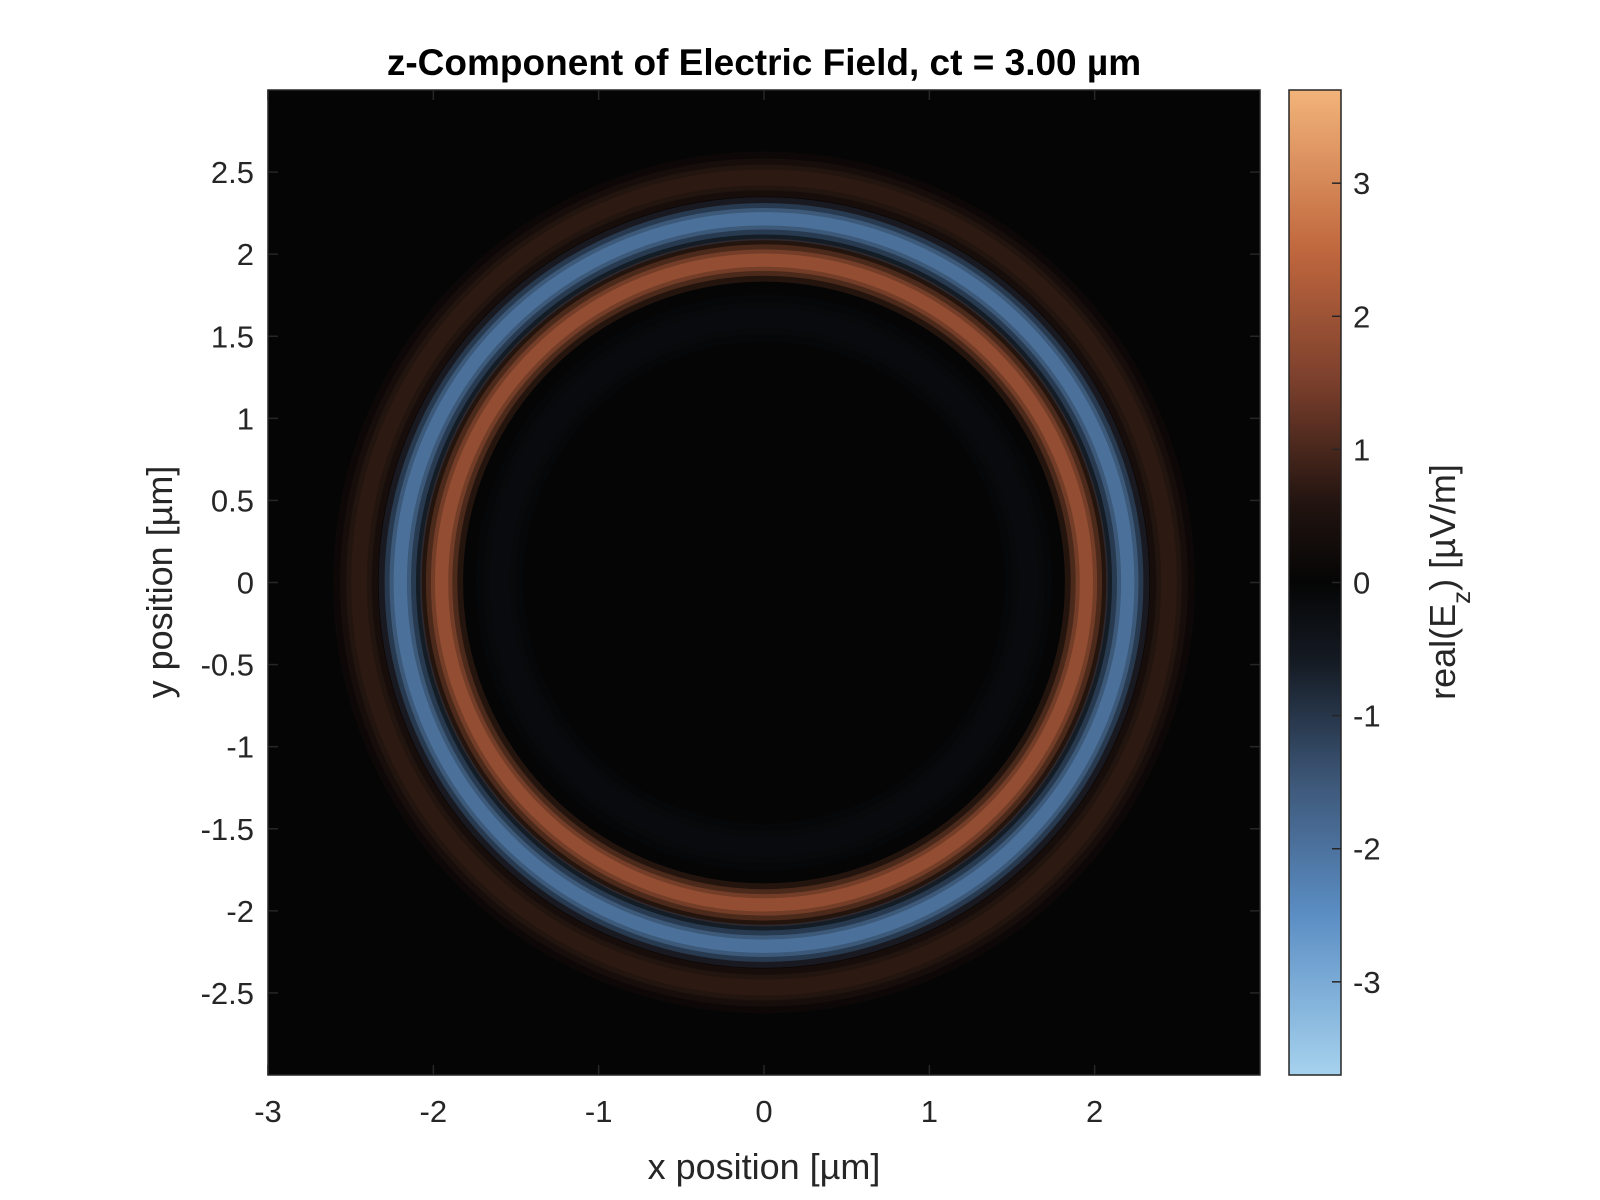 This screenshot has height=1200, width=1600. What do you see at coordinates (434, 1111) in the screenshot?
I see `x-tick-label: -2` at bounding box center [434, 1111].